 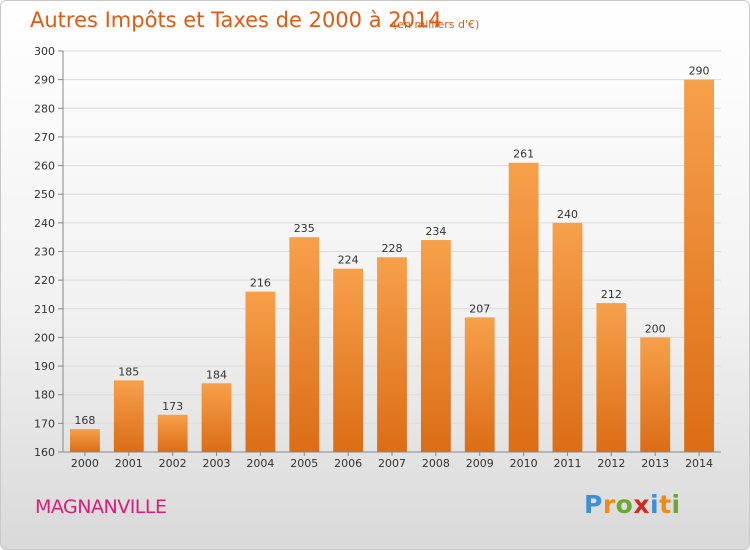 I want to click on y-tick-label: 160, so click(x=44, y=452).